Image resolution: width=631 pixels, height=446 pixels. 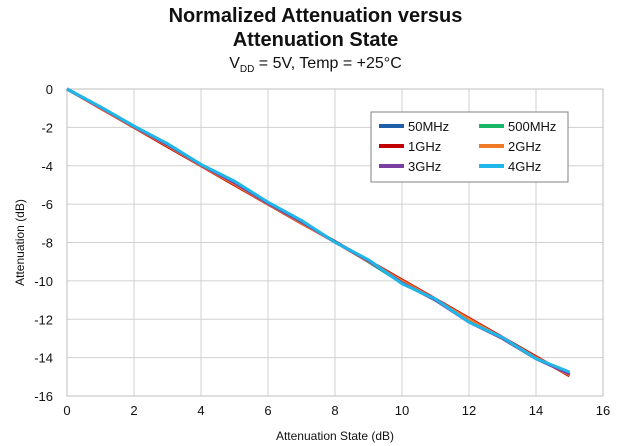 I want to click on subtitle-v: V, so click(x=234, y=63).